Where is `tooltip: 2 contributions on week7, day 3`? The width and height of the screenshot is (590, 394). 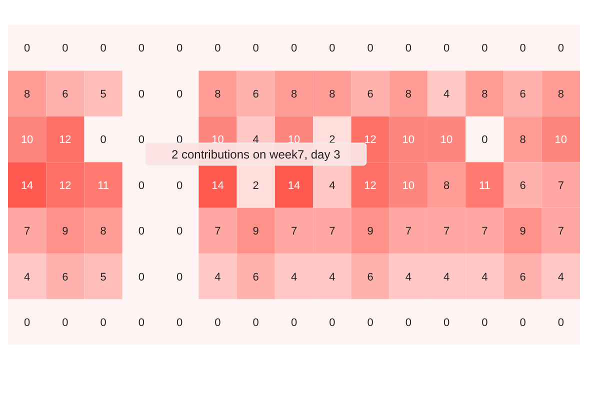
tooltip: 2 contributions on week7, day 3 is located at coordinates (256, 154).